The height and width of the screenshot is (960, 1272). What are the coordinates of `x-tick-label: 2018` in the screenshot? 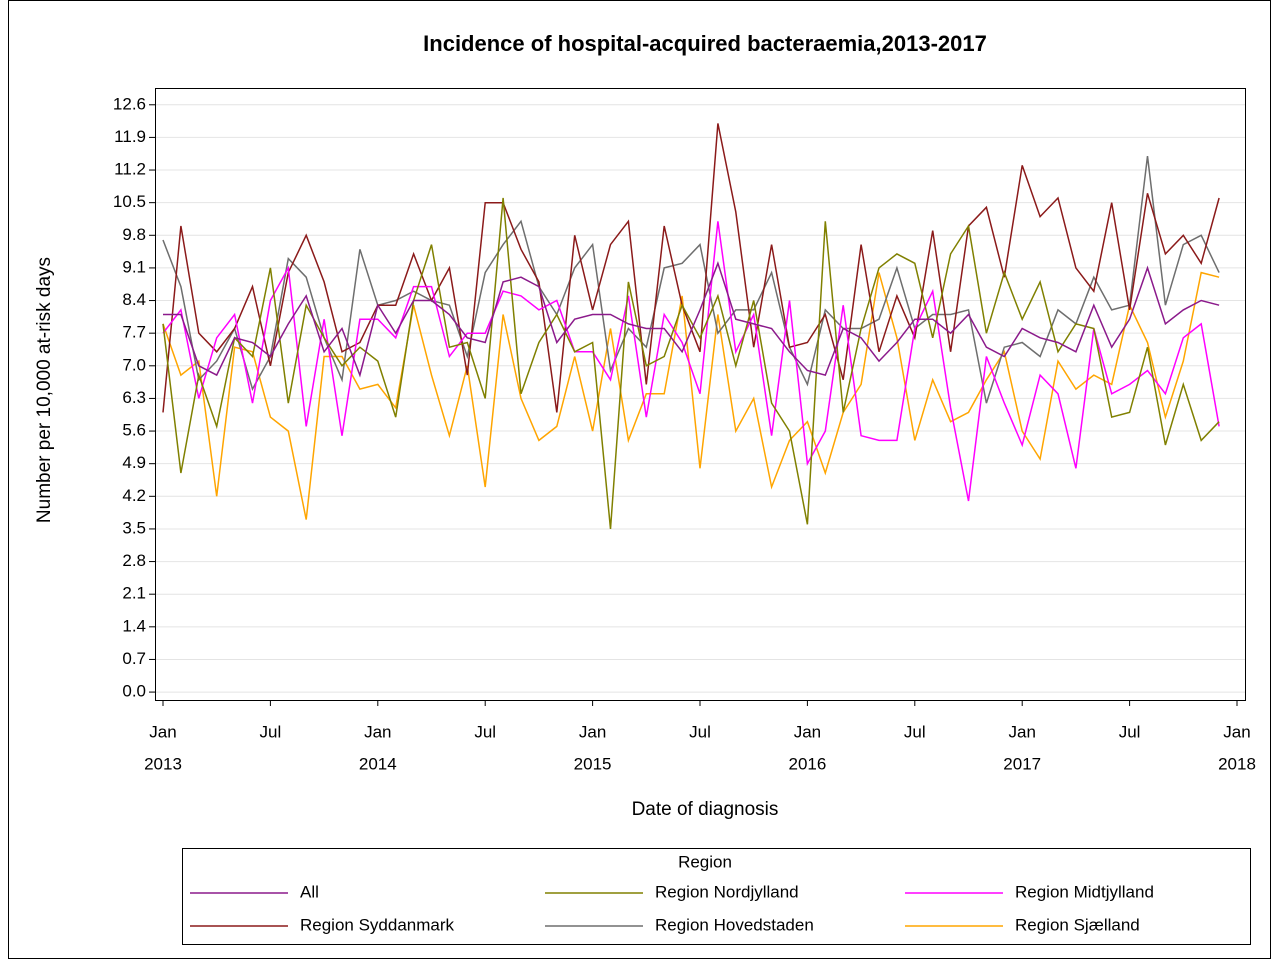 It's located at (1237, 763).